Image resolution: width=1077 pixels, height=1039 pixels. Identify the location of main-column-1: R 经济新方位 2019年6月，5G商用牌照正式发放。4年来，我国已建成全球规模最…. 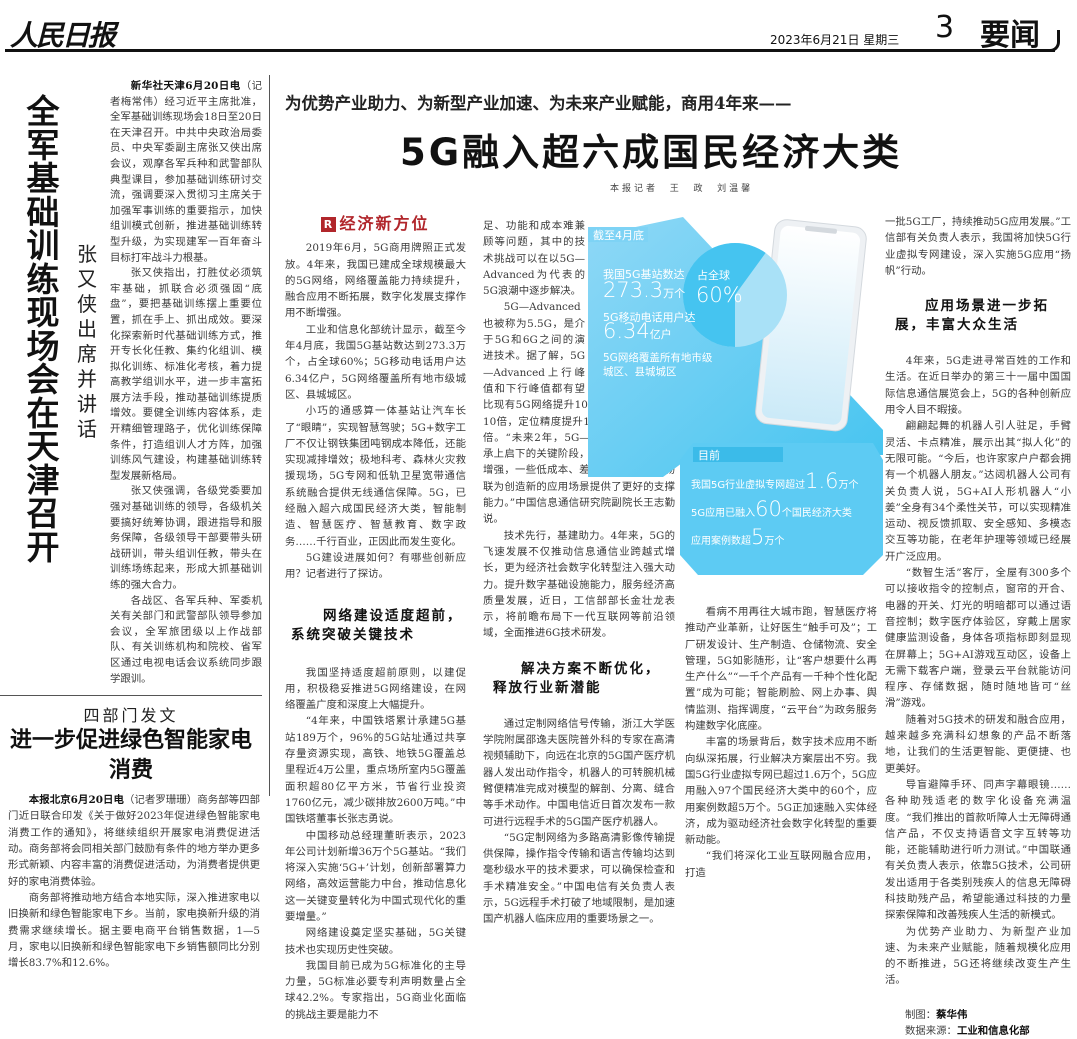
(375, 619).